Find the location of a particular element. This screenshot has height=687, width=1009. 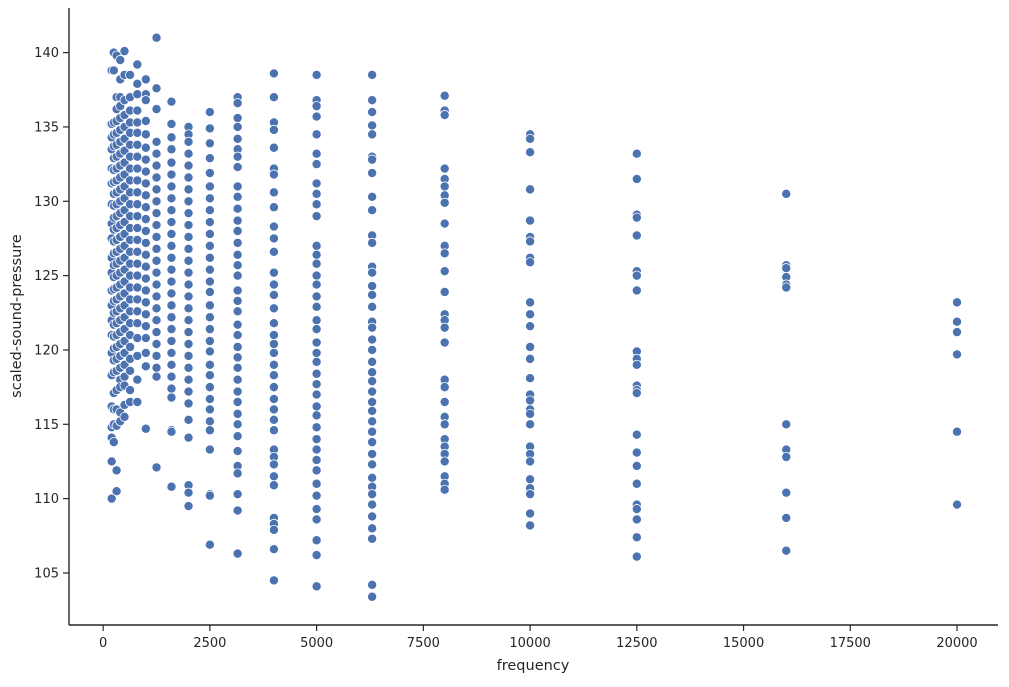

x-tick-label: 0 is located at coordinates (103, 643).